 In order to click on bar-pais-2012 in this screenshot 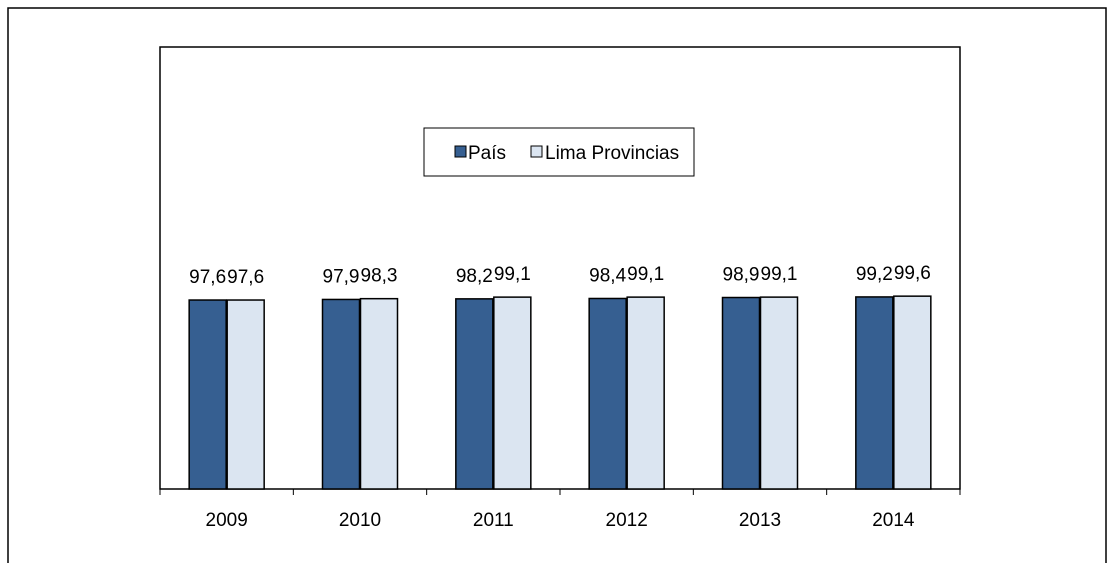, I will do `click(607, 393)`.